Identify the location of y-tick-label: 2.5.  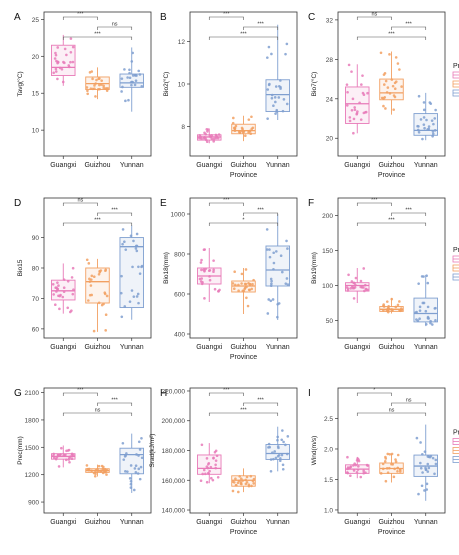
(328, 419).